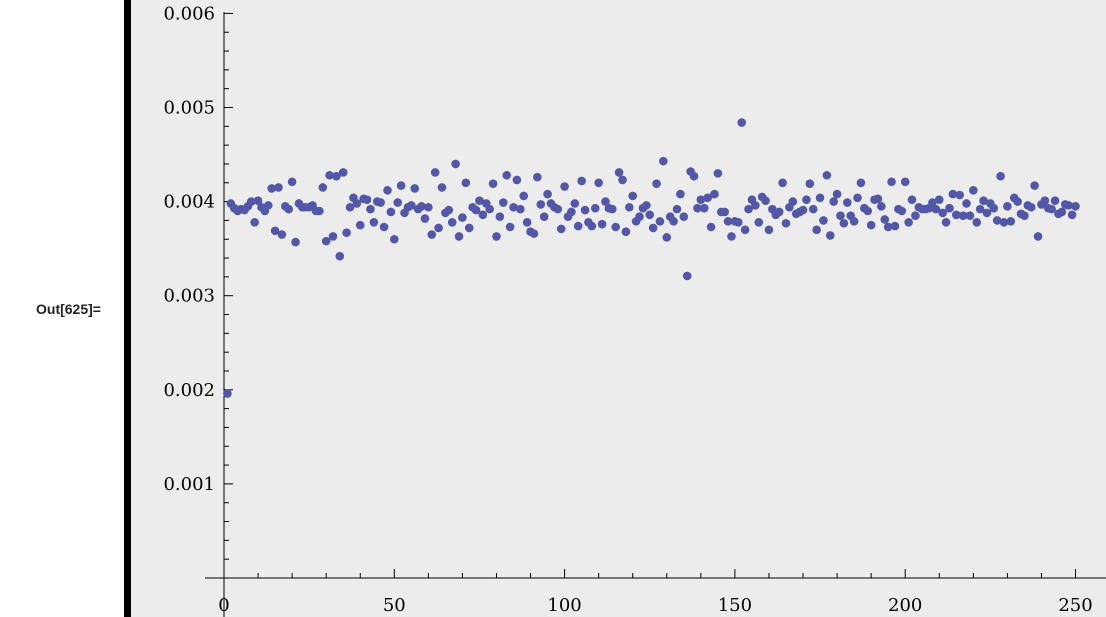 This screenshot has height=617, width=1106. Describe the element at coordinates (127, 308) in the screenshot. I see `cell-bracket` at that location.